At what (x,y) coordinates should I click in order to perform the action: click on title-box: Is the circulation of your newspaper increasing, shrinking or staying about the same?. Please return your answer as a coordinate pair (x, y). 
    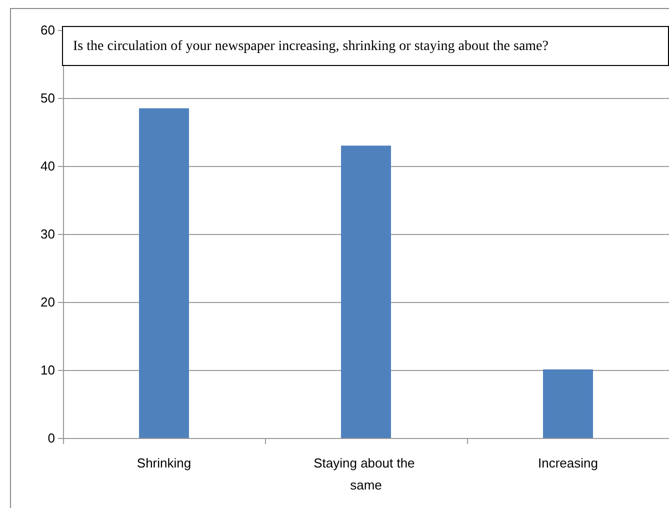
    Looking at the image, I should click on (365, 46).